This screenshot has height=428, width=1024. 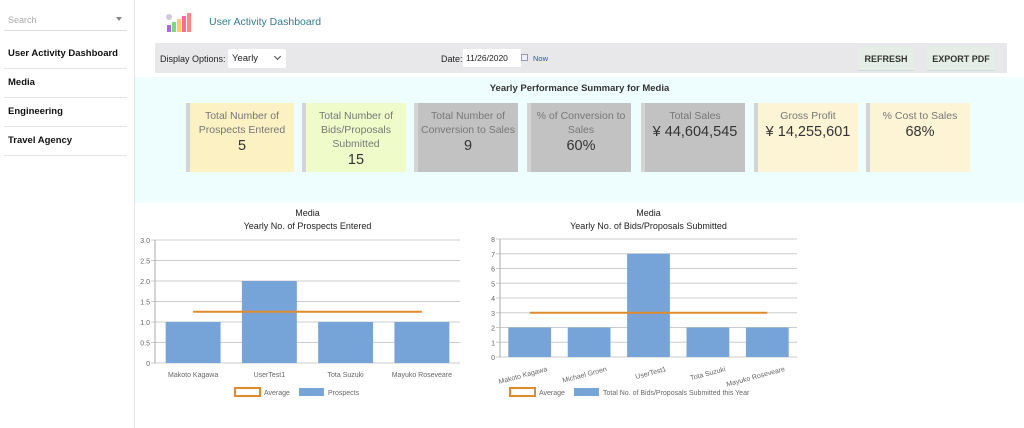 I want to click on sidebar-item-user-activity-dashboard: User Activity Dashboard, so click(x=65, y=54).